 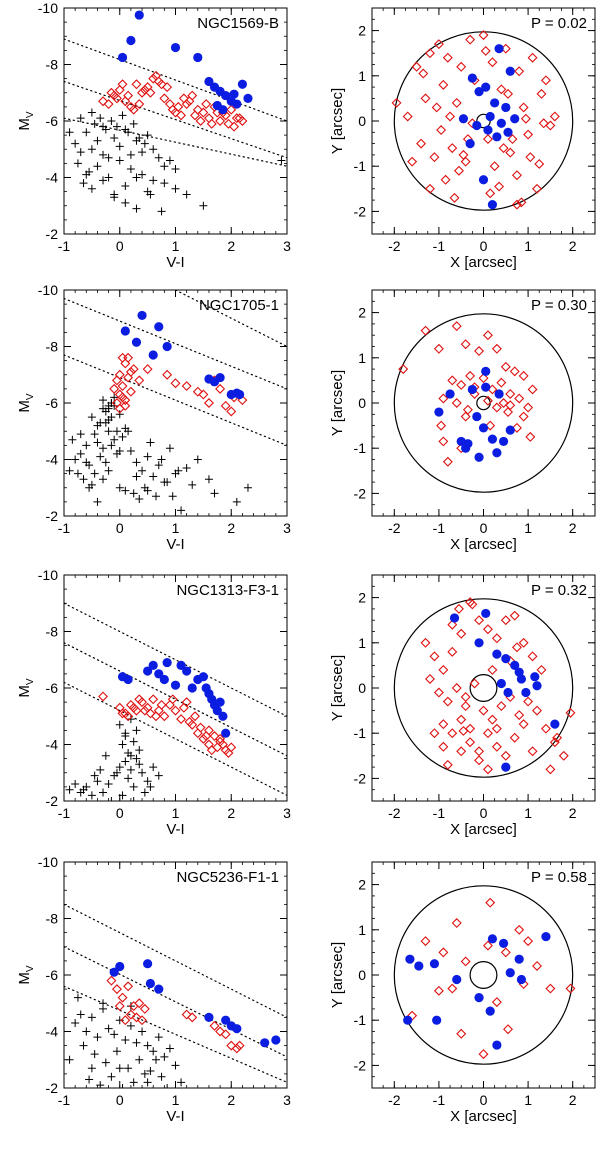 I want to click on aperture-circle, so click(x=483, y=975).